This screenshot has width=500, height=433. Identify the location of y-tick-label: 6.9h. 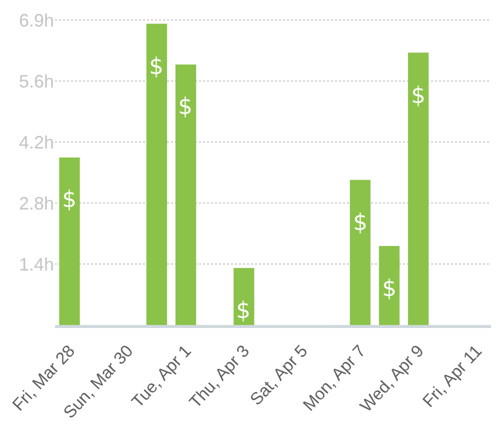
(36, 20).